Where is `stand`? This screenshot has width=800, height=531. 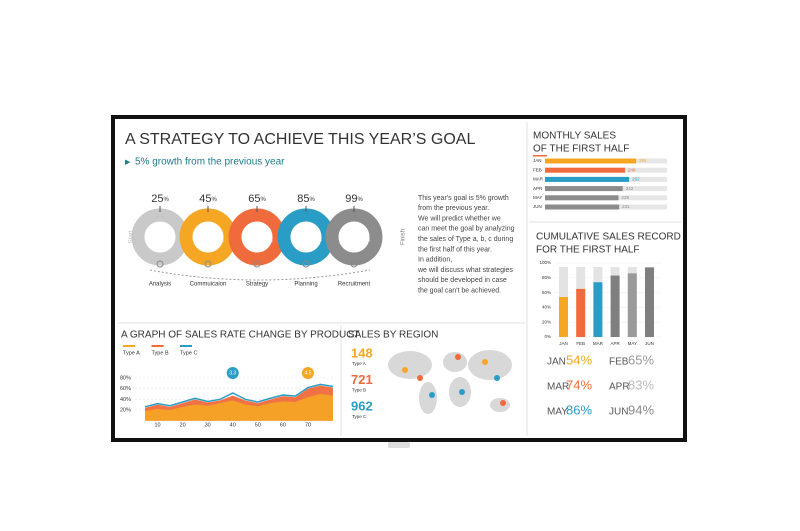
stand is located at coordinates (399, 445).